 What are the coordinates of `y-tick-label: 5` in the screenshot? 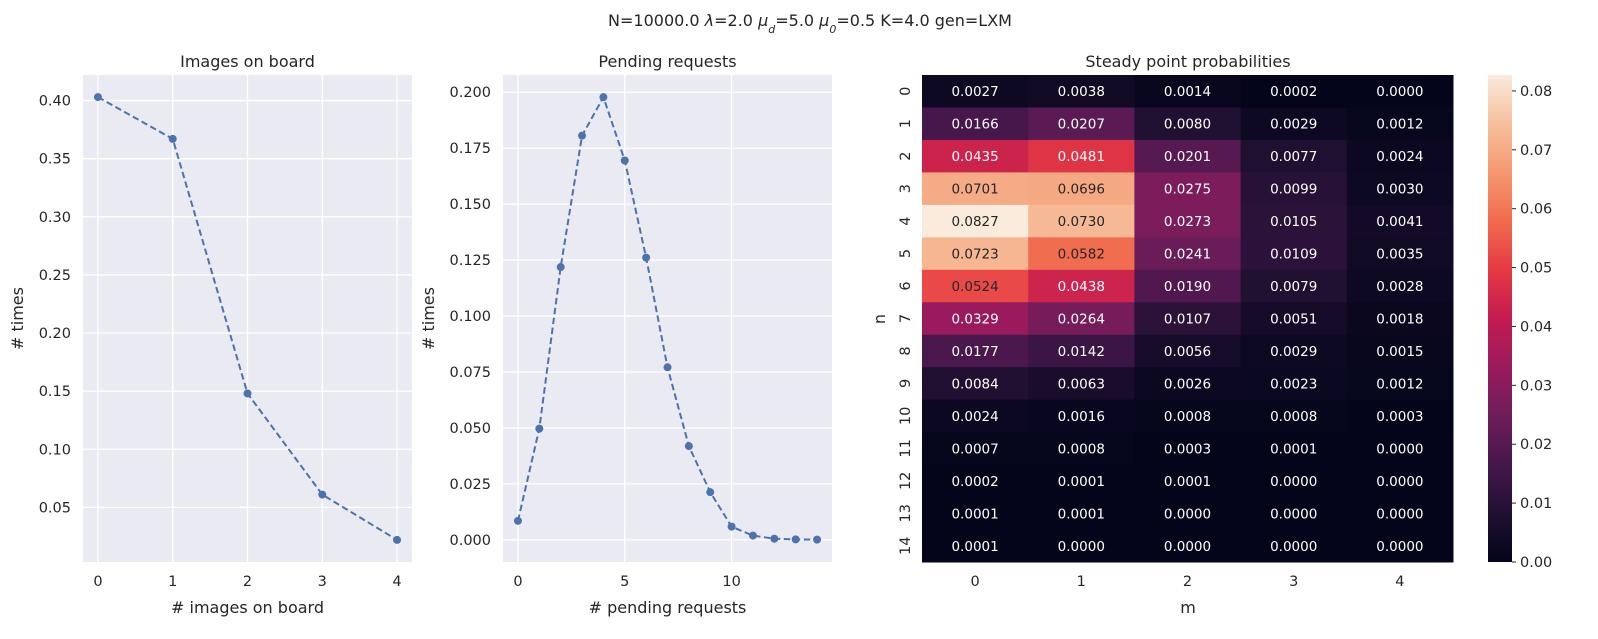 It's located at (906, 253).